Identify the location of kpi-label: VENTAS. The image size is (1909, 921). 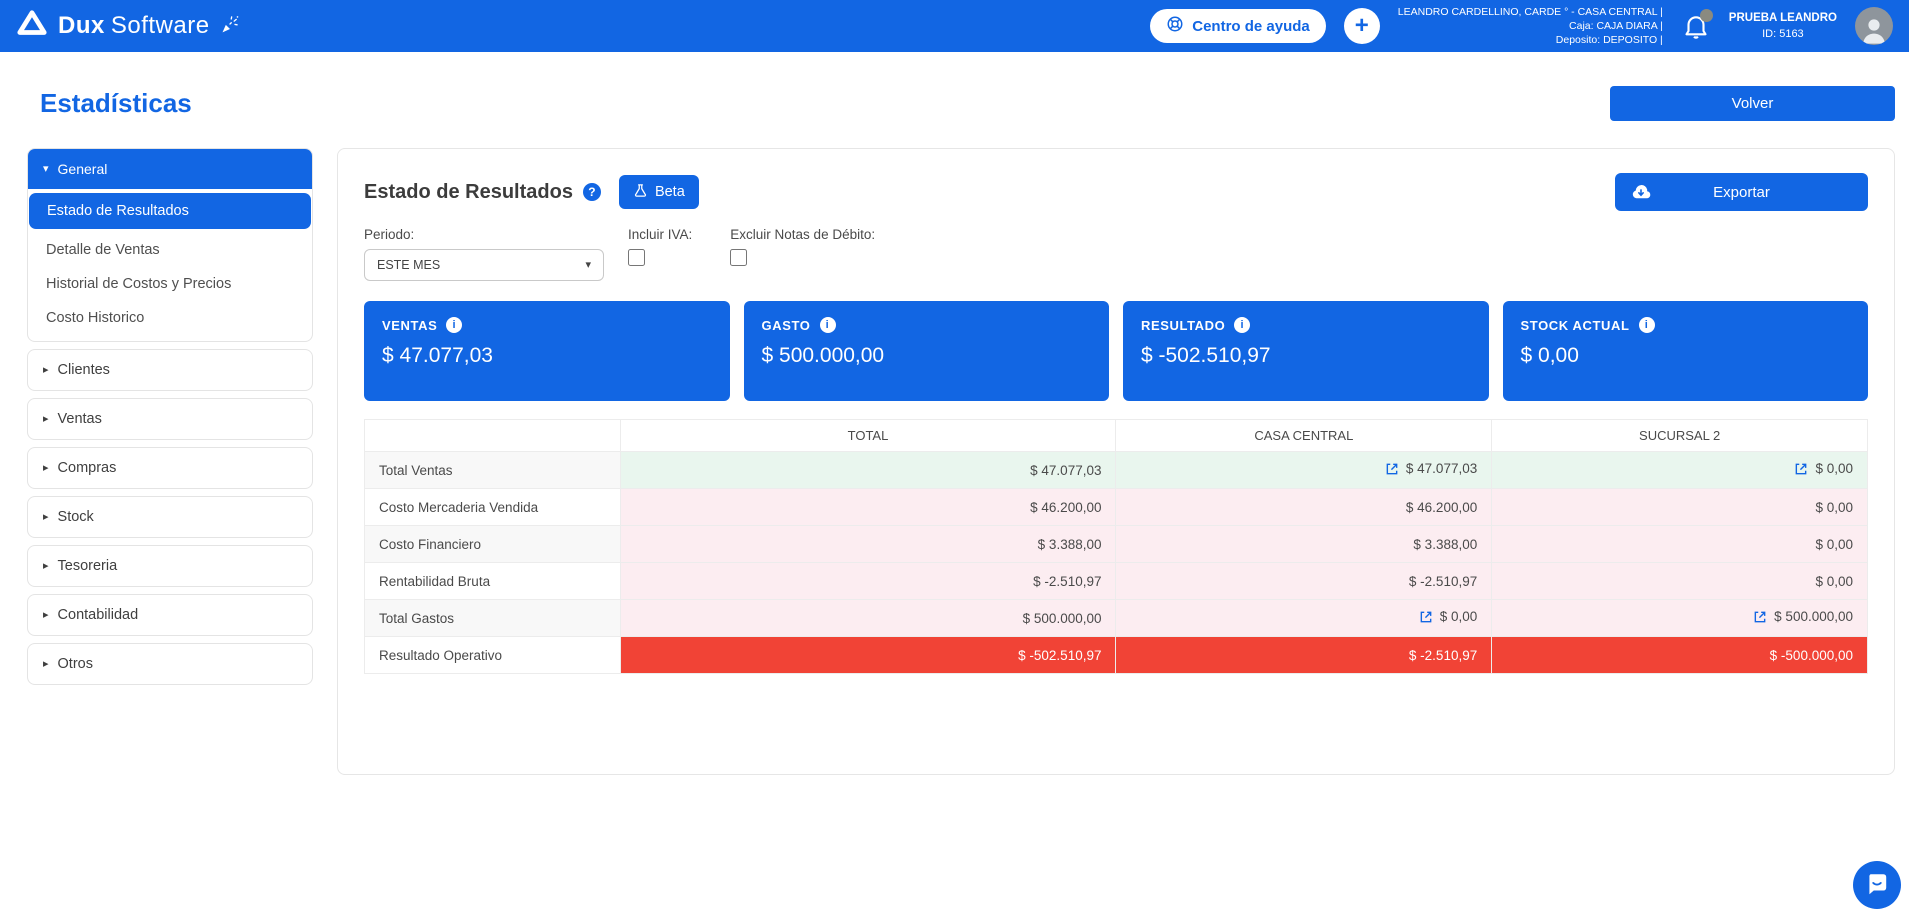
(410, 325).